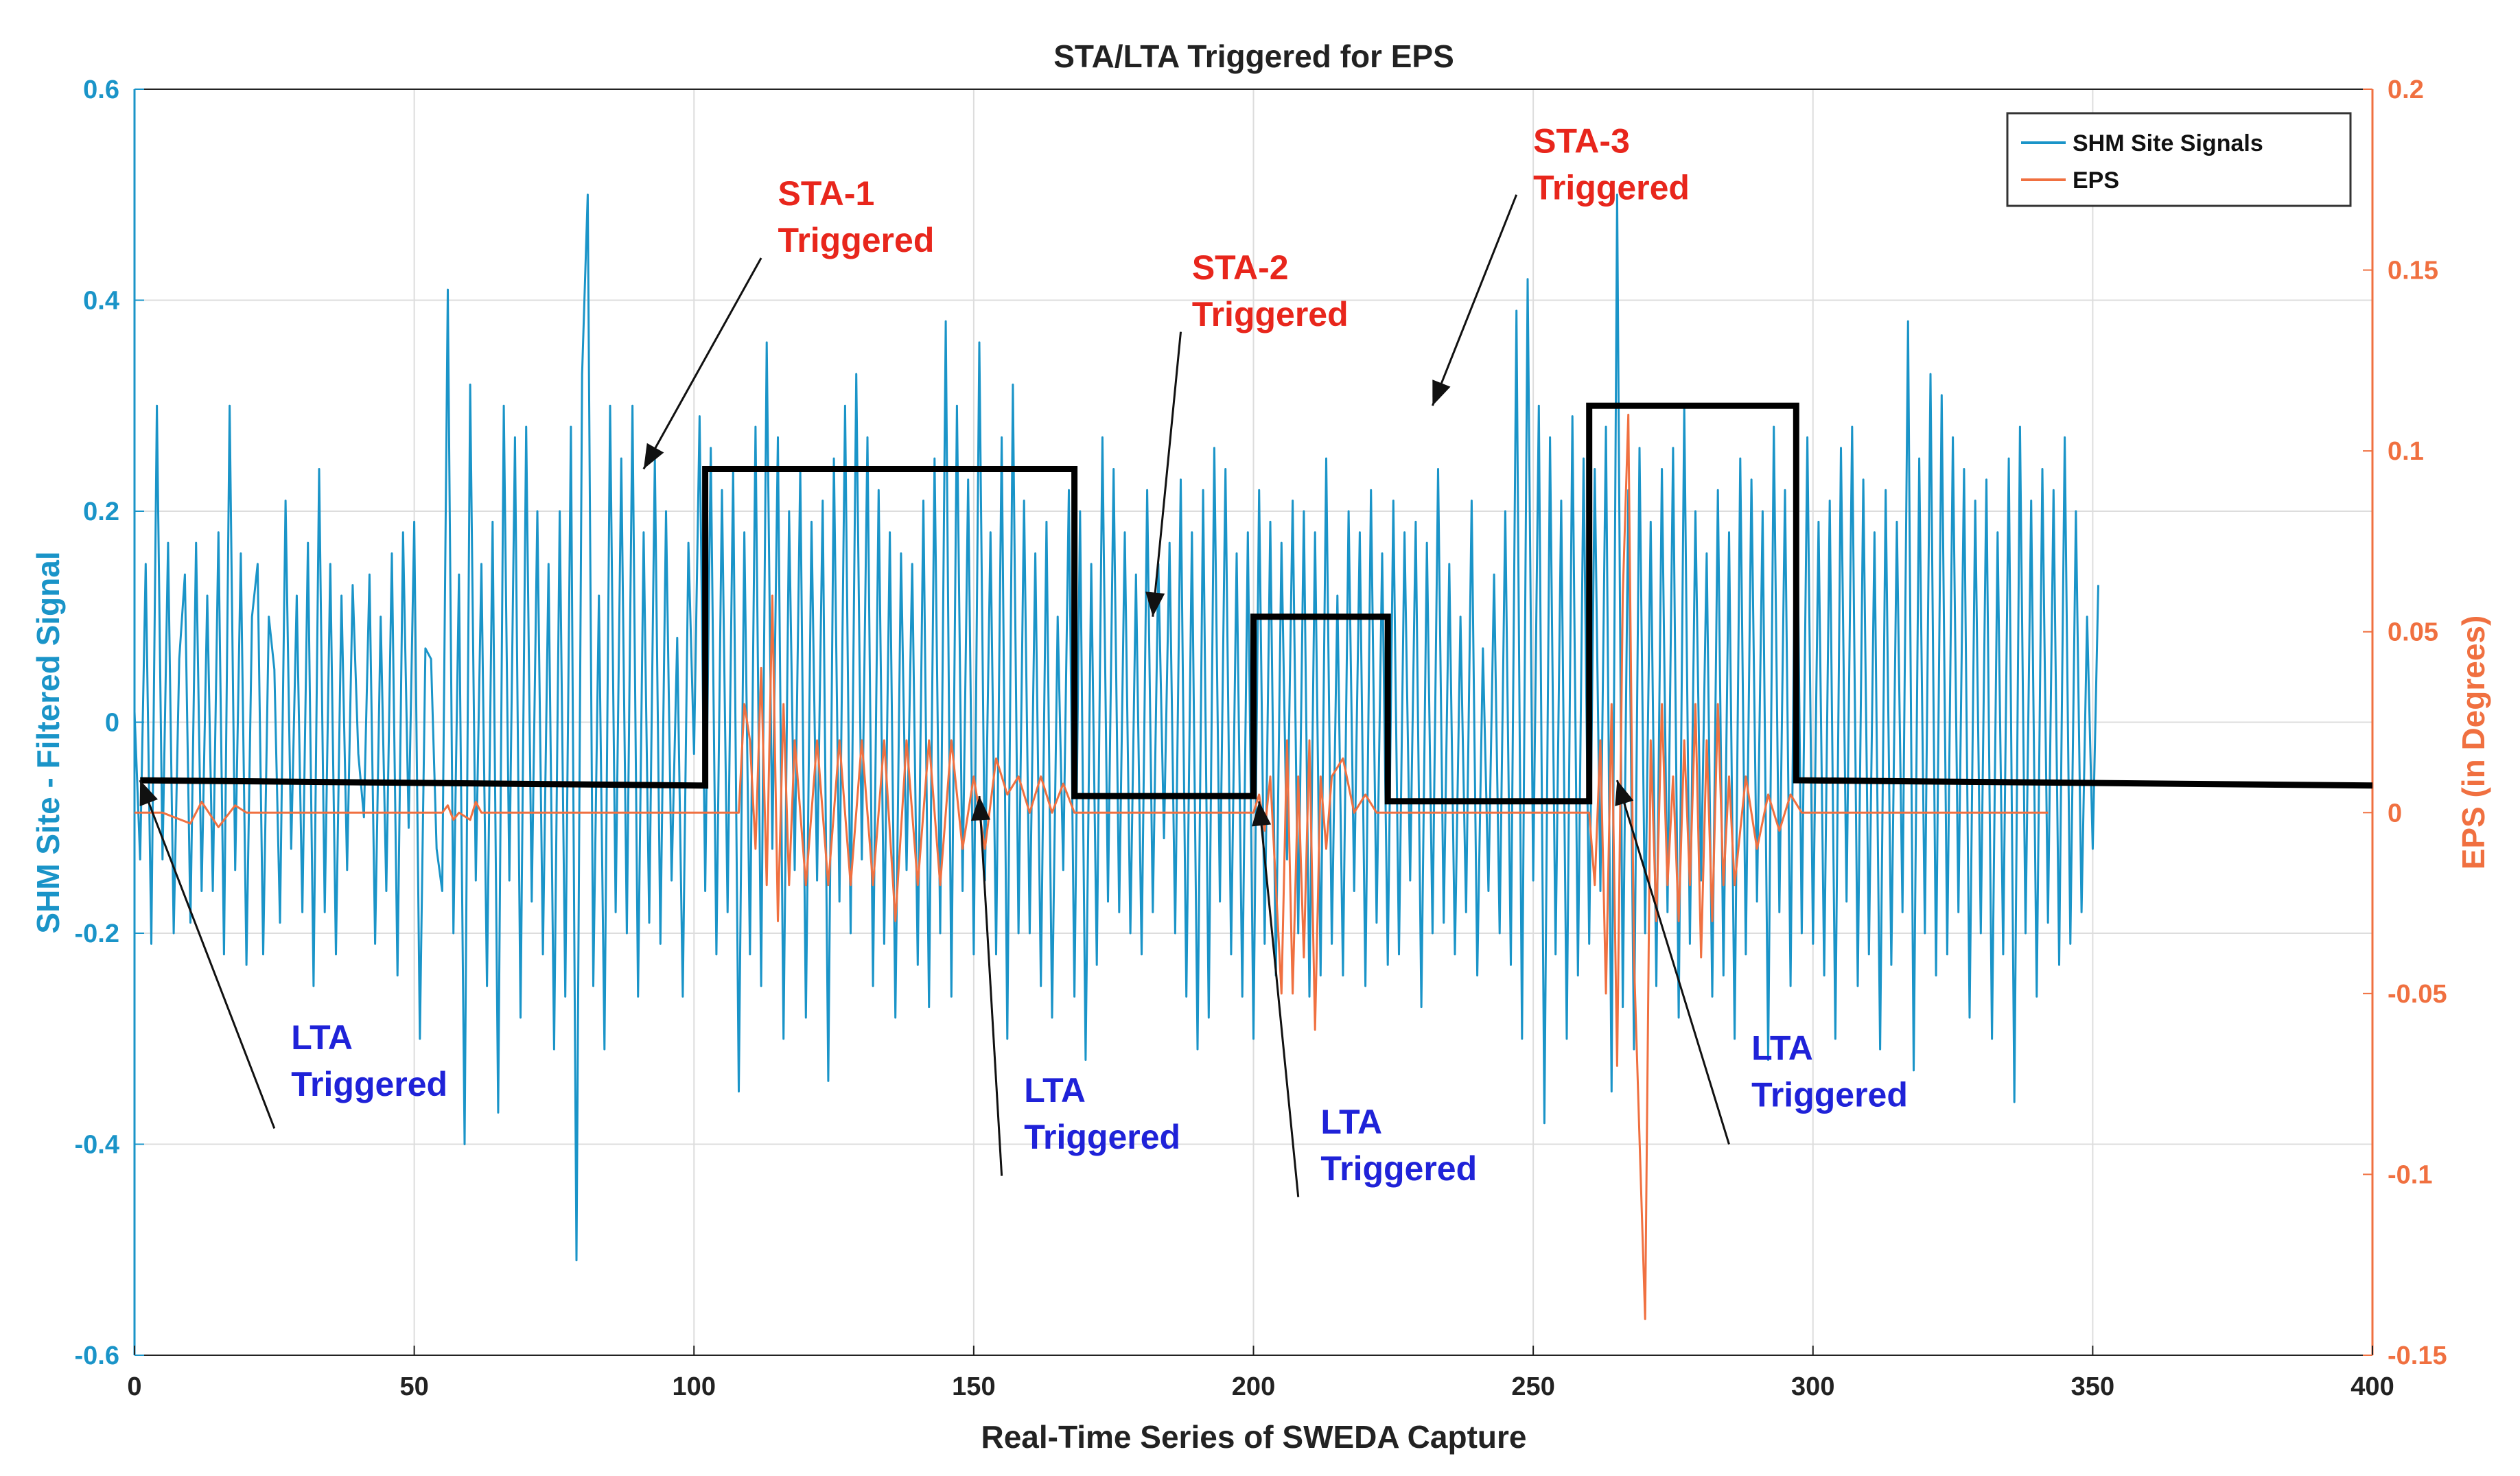  What do you see at coordinates (1253, 56) in the screenshot?
I see `chart-title: STA/LTA Triggered for EPS` at bounding box center [1253, 56].